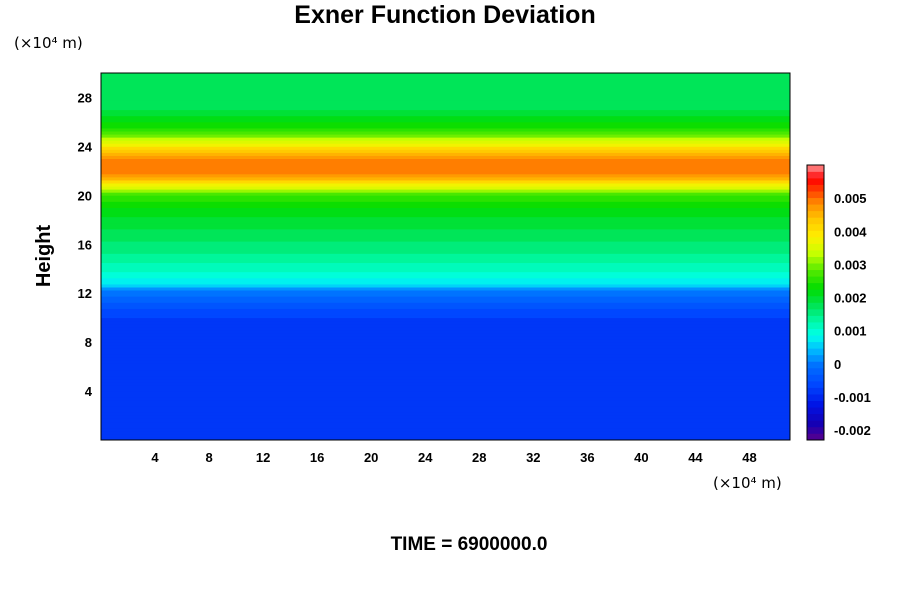 The width and height of the screenshot is (900, 600). Describe the element at coordinates (85, 97) in the screenshot. I see `y-tick-label: 28` at that location.